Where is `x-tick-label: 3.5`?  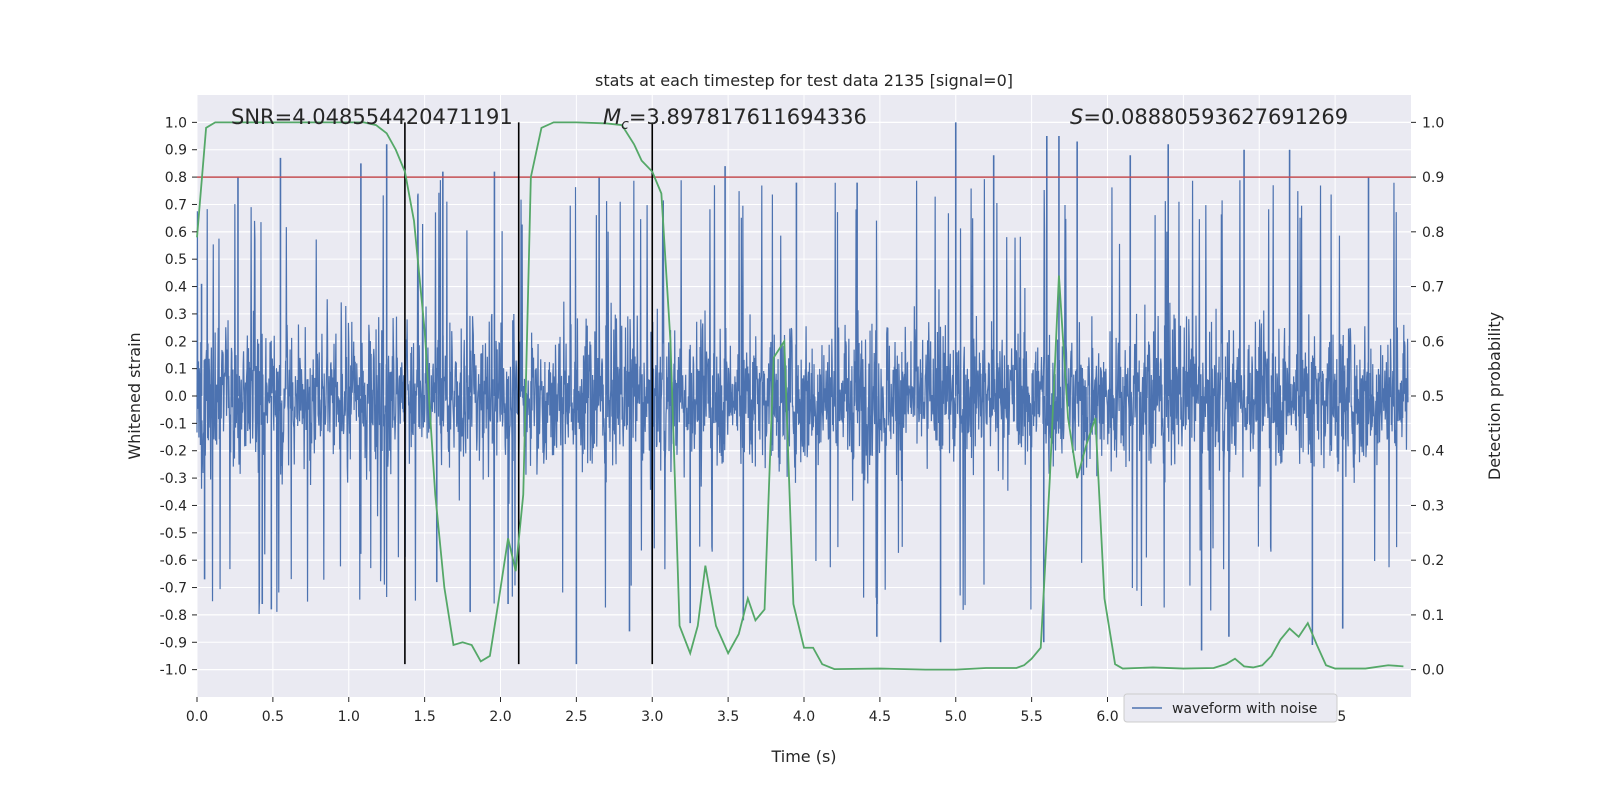 x-tick-label: 3.5 is located at coordinates (728, 717).